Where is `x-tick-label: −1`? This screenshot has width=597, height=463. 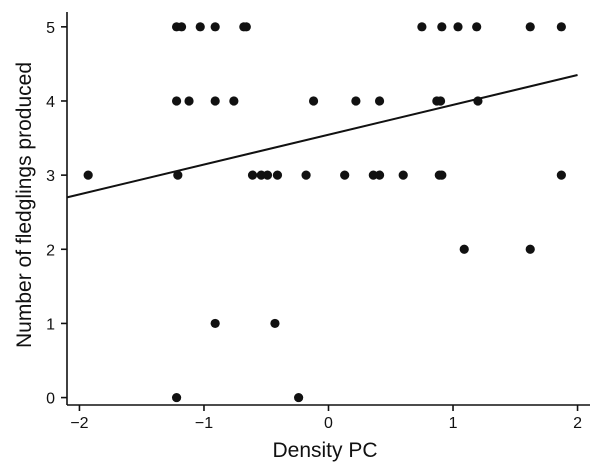
x-tick-label: −1 is located at coordinates (204, 423).